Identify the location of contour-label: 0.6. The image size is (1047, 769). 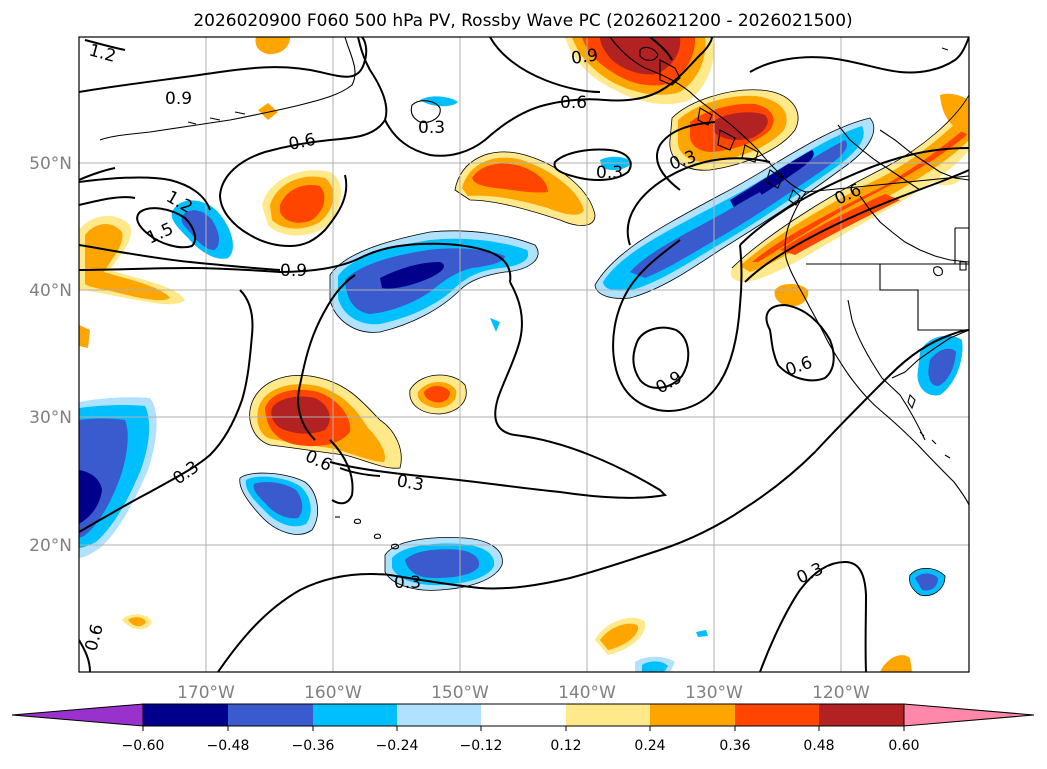
(573, 103).